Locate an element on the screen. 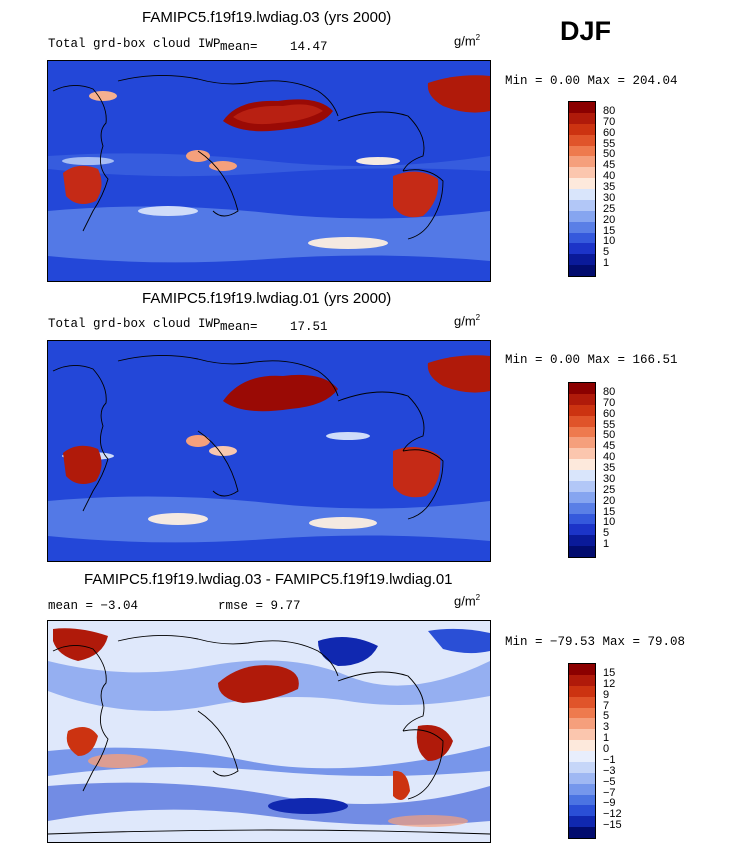  panel3-mean: mean = −3.04 is located at coordinates (93, 606).